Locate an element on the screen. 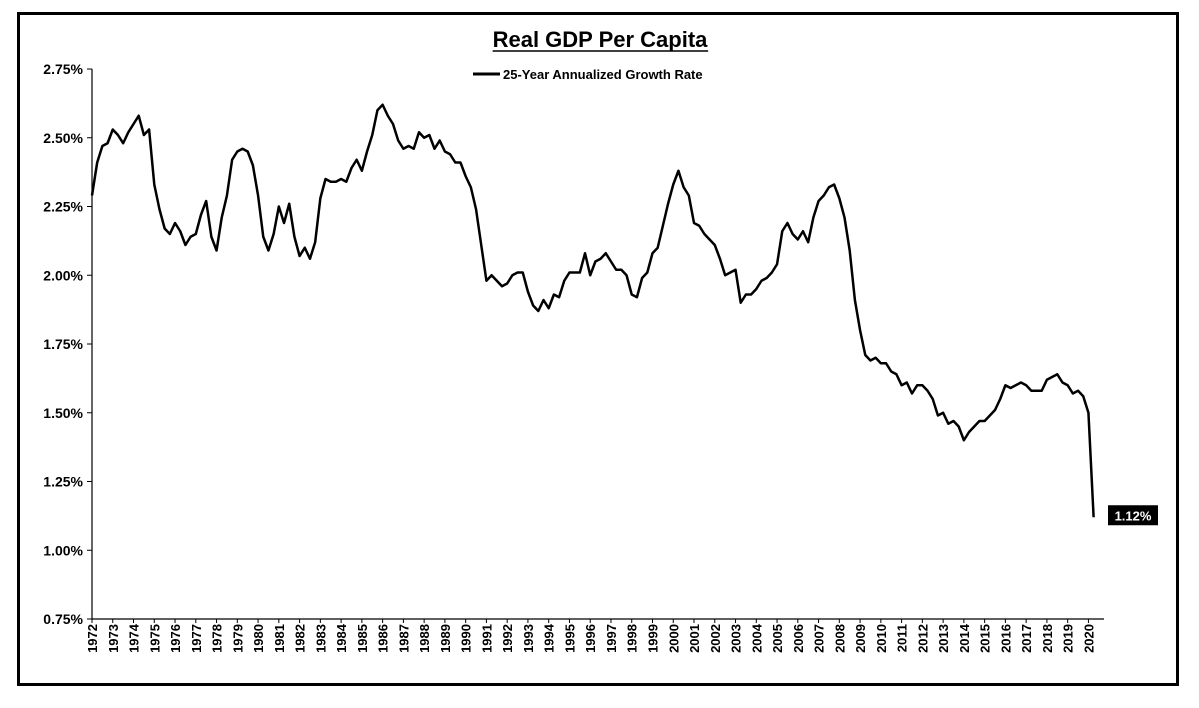 The width and height of the screenshot is (1199, 708). x-tick-label: 2020 is located at coordinates (1088, 638).